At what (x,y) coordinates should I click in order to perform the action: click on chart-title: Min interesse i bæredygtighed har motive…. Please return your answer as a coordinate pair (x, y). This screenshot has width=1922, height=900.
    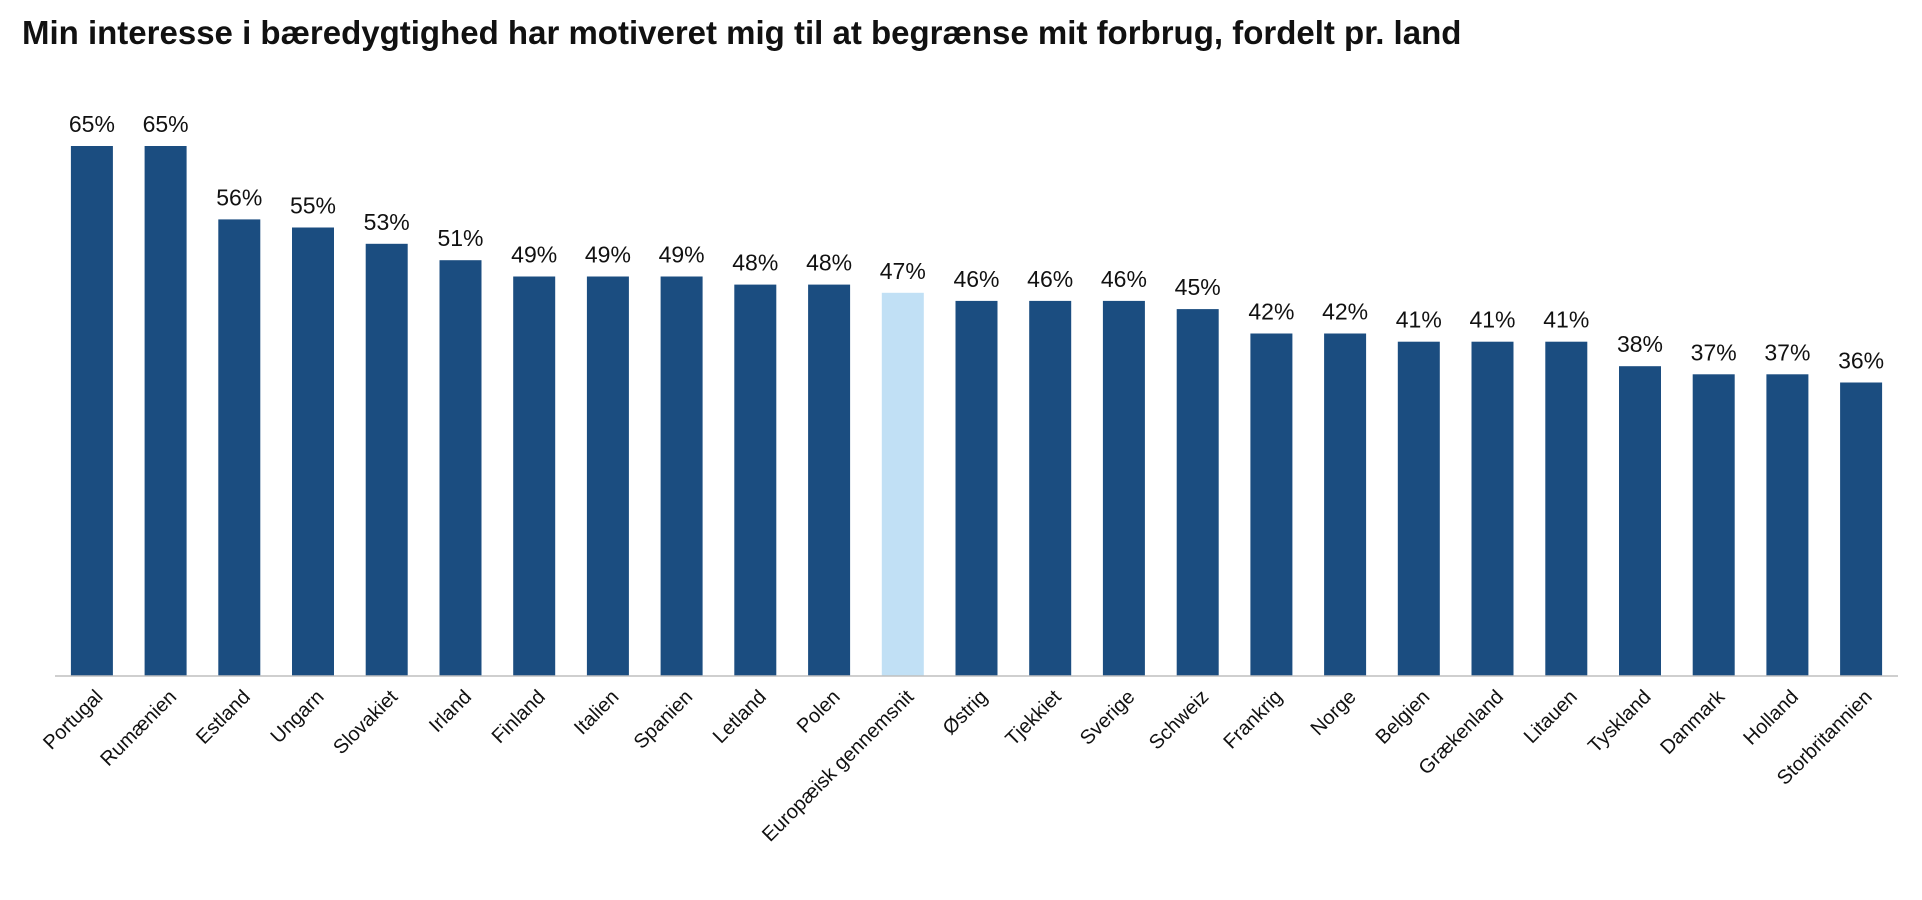
    Looking at the image, I should click on (742, 32).